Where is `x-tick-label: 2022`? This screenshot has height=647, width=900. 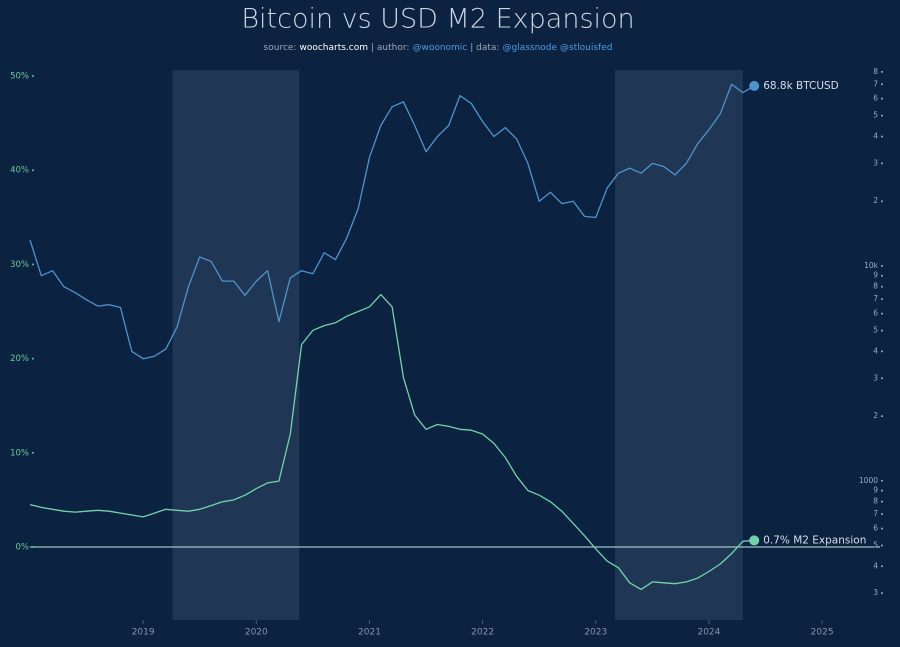
x-tick-label: 2022 is located at coordinates (482, 633).